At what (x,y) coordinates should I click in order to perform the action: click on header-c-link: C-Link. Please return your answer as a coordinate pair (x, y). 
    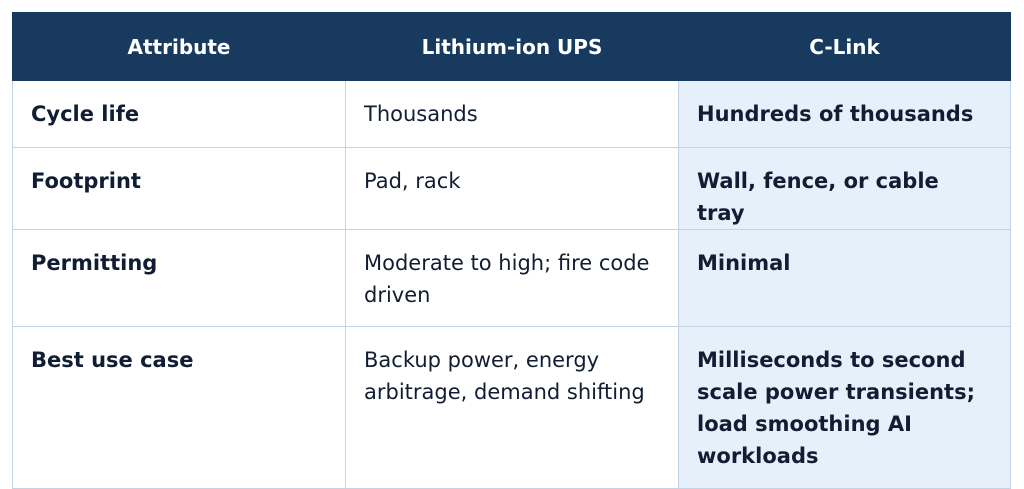
    Looking at the image, I should click on (844, 46).